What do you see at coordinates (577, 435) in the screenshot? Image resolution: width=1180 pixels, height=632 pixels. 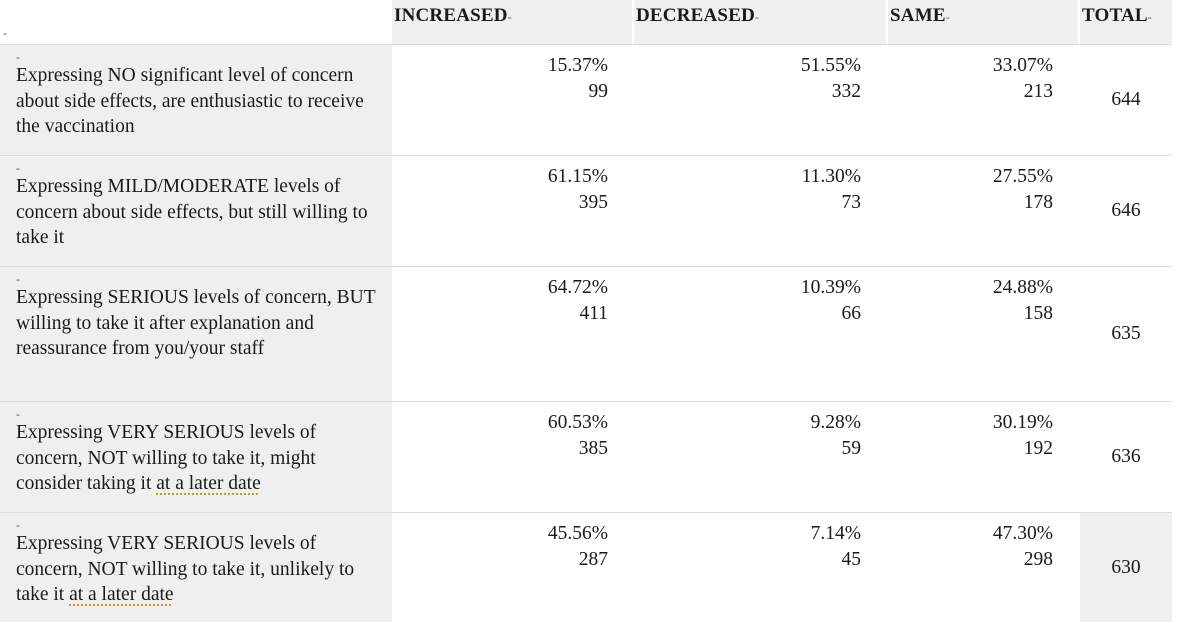 I see `increased-cell: 60.53% 385` at bounding box center [577, 435].